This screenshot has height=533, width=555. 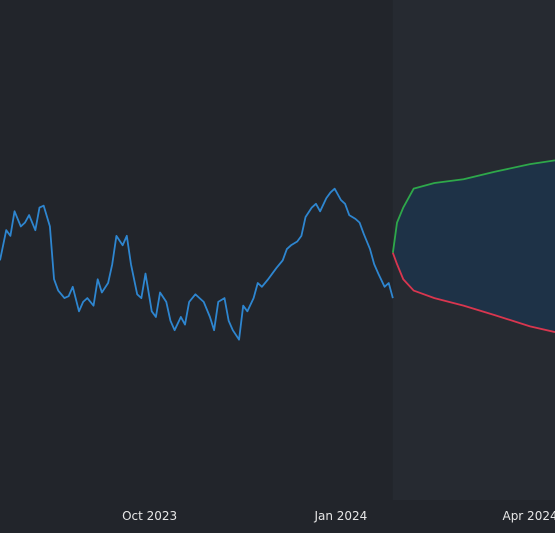 I want to click on forecast-confidence-band, so click(x=473, y=246).